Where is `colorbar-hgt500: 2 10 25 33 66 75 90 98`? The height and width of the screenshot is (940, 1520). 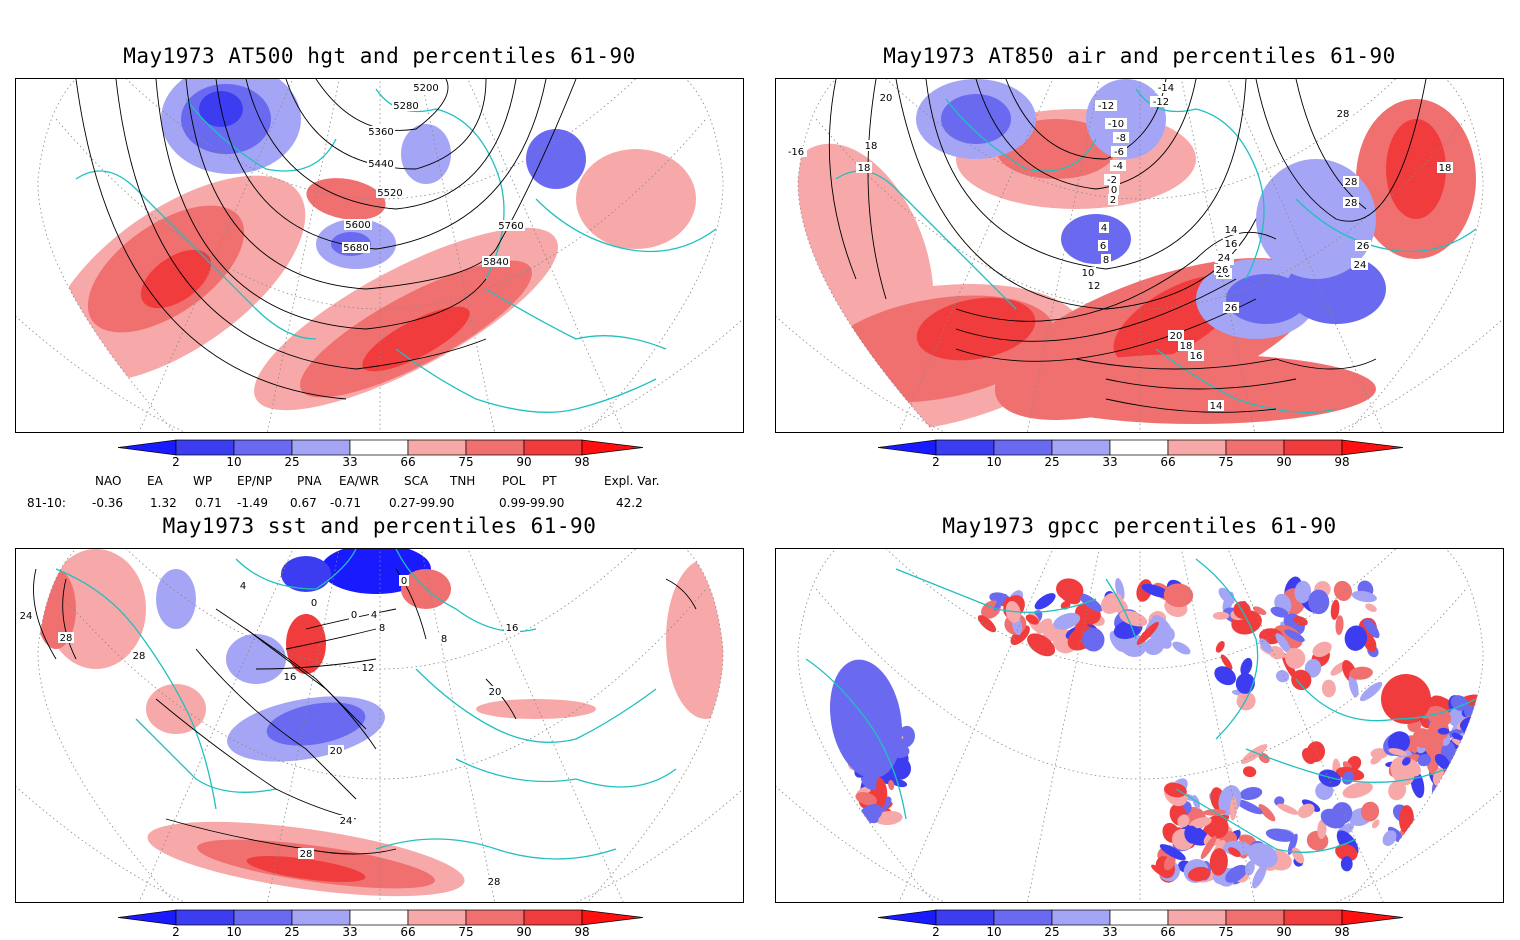 colorbar-hgt500: 2 10 25 33 66 75 90 98 is located at coordinates (380, 456).